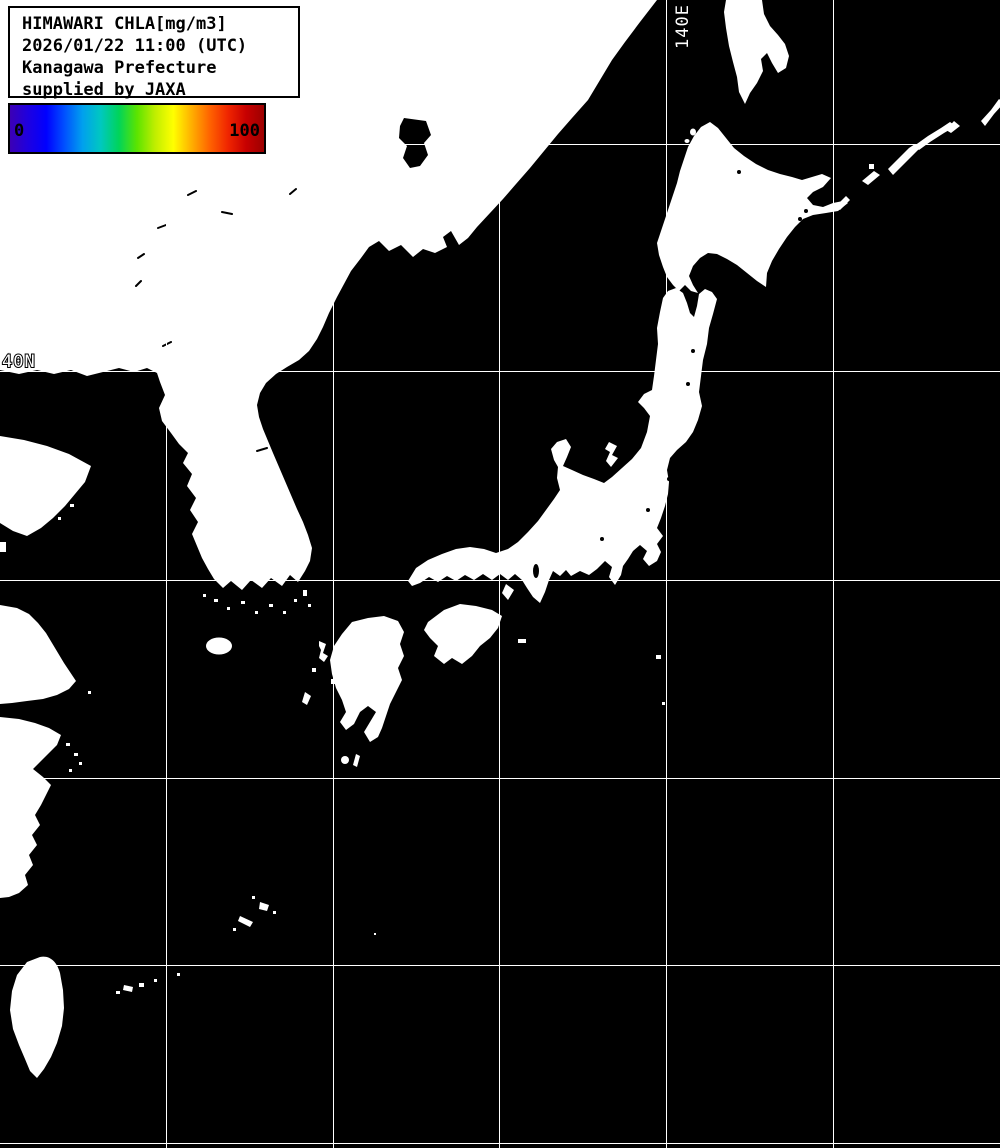 The width and height of the screenshot is (1000, 1148). I want to click on colorbar-max-label: 100, so click(244, 130).